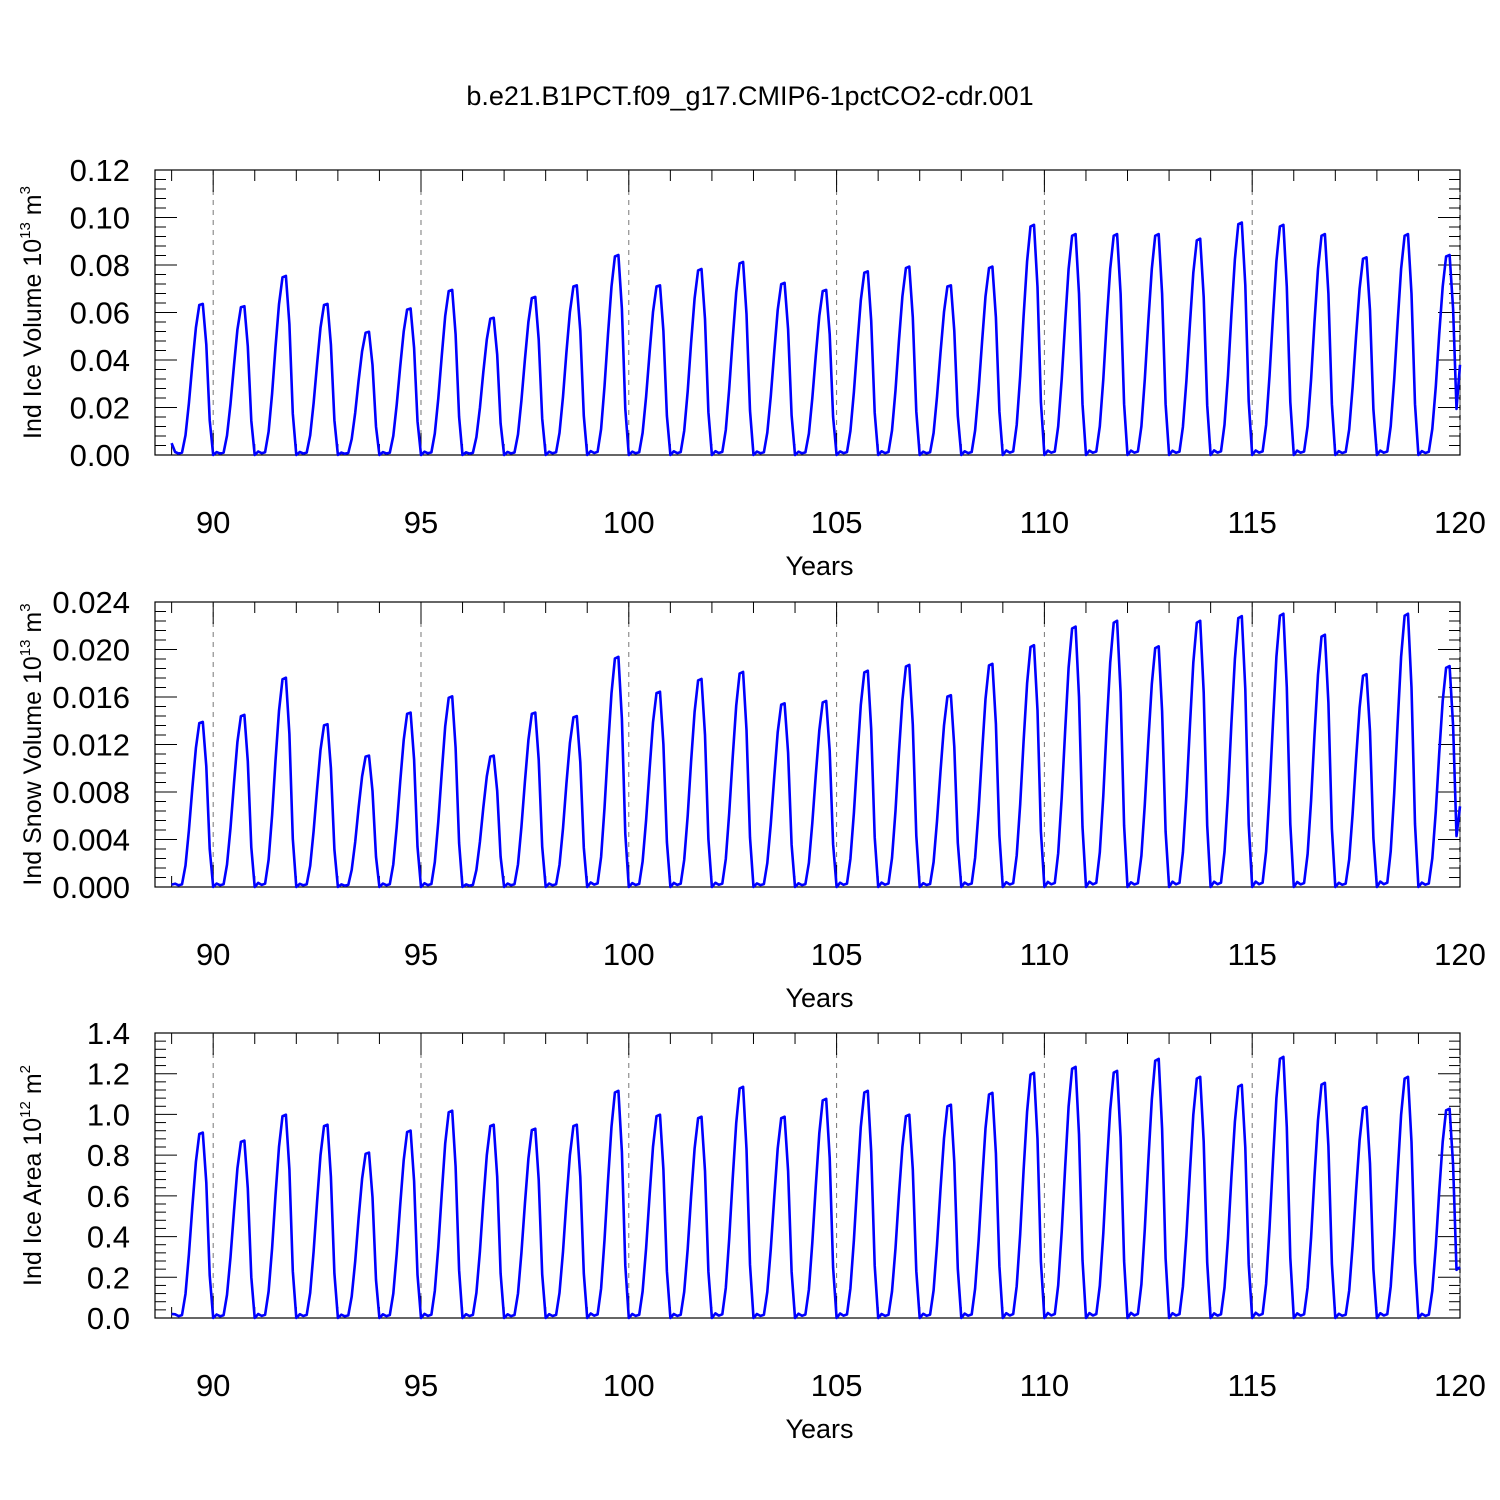  Describe the element at coordinates (32, 312) in the screenshot. I see `y-axis-label: Ind Ice Volume 1013 m3` at that location.